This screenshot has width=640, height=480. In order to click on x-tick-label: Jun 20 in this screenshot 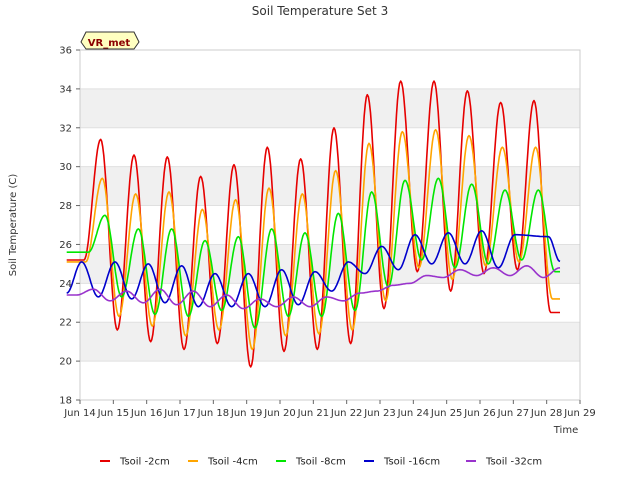, I will do `click(279, 413)`.